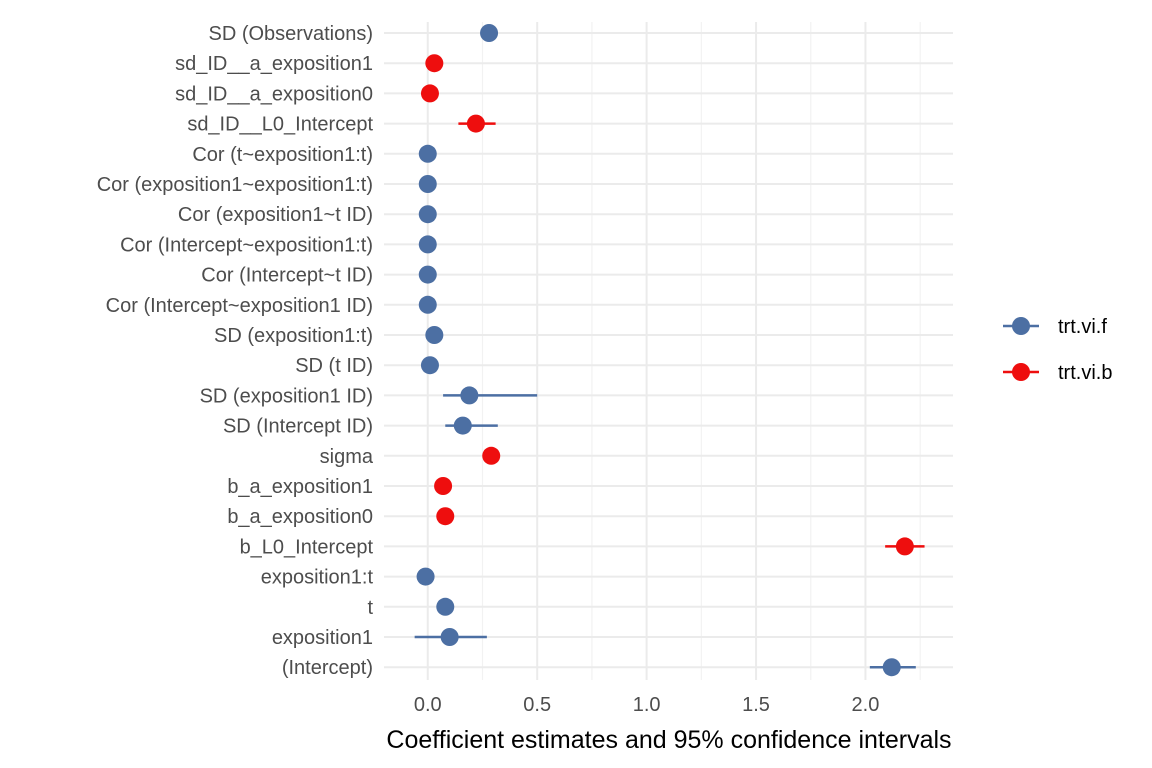  I want to click on y-tick-label: Cor (Intercept~exposition1 ID), so click(239, 306).